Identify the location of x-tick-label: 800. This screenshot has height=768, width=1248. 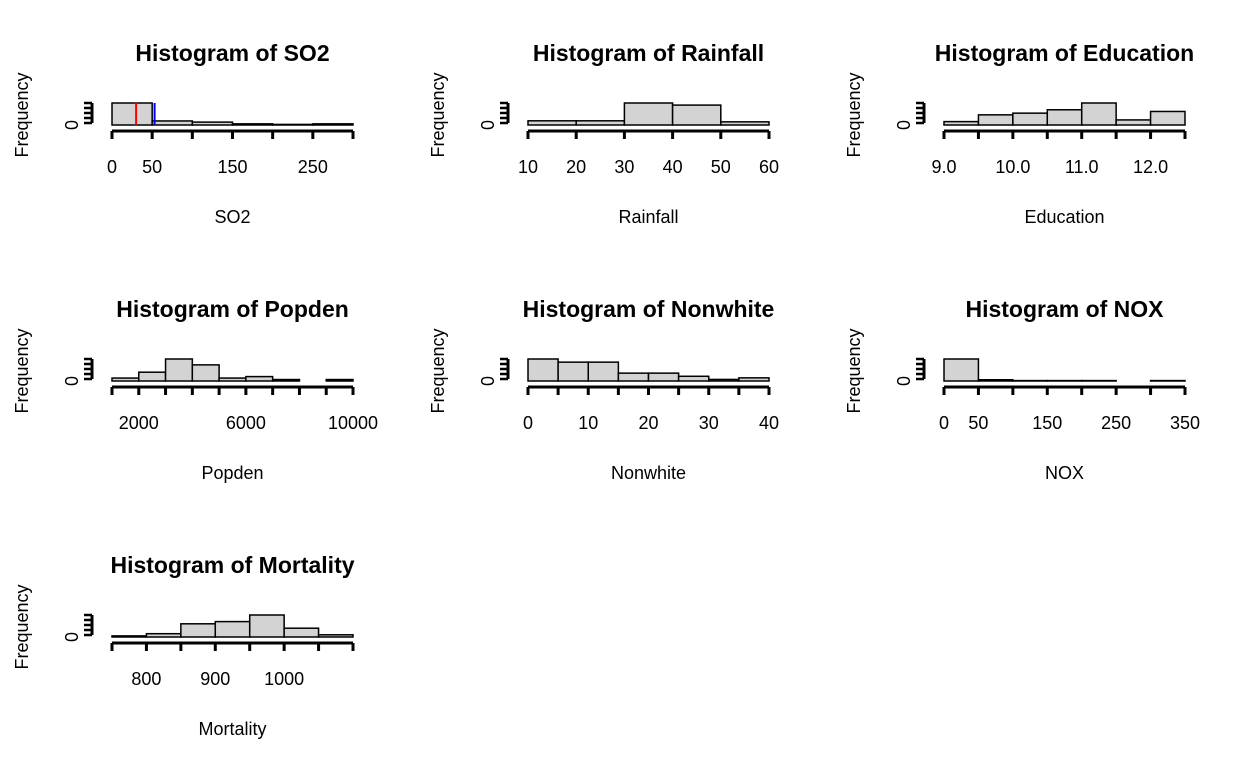
(146, 679).